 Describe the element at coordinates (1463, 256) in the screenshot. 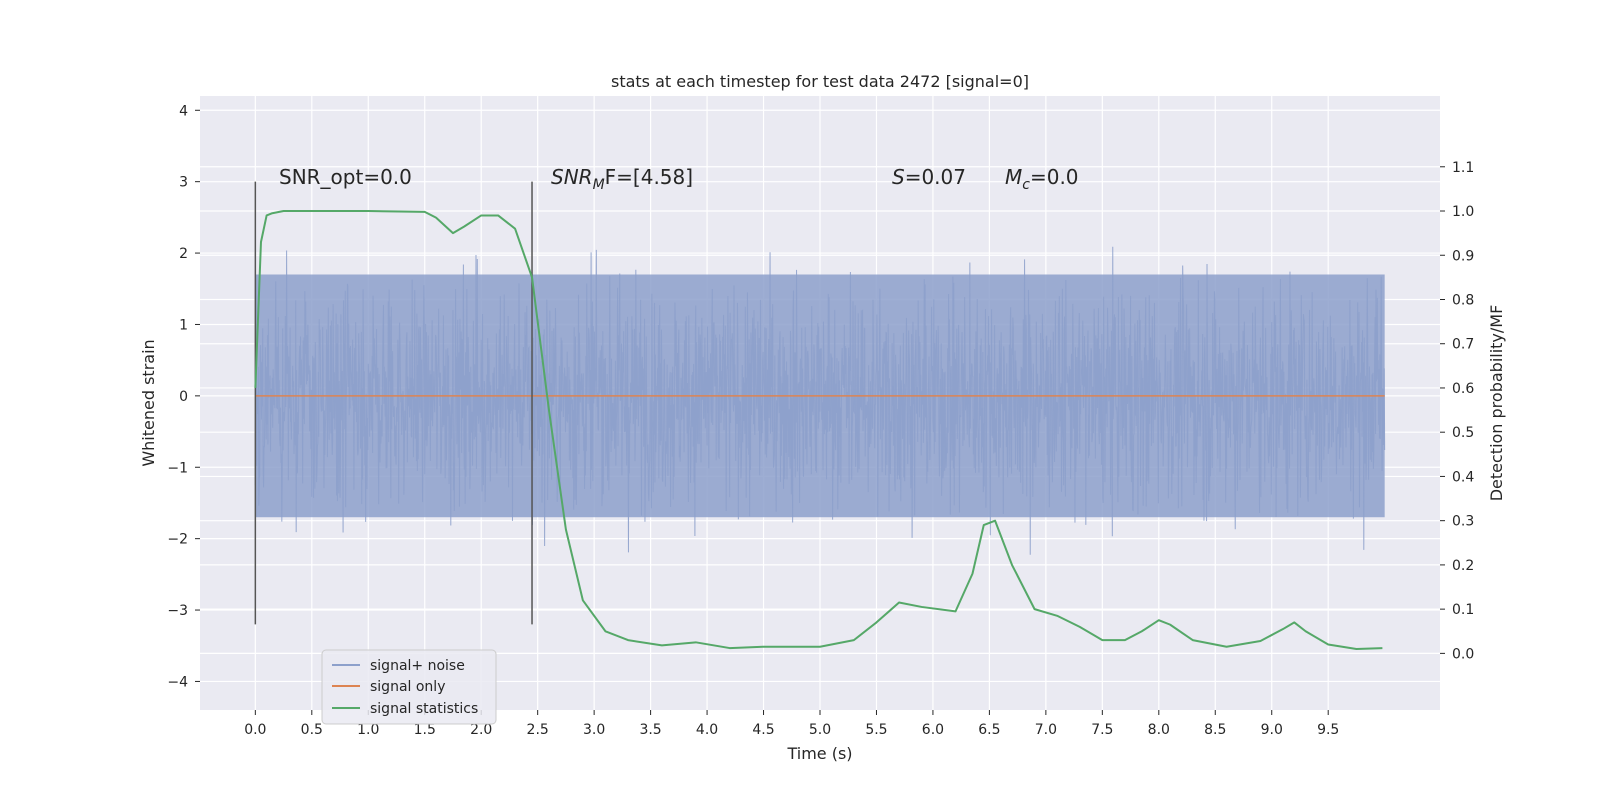

I see `y2-tick-label: 0.9` at that location.